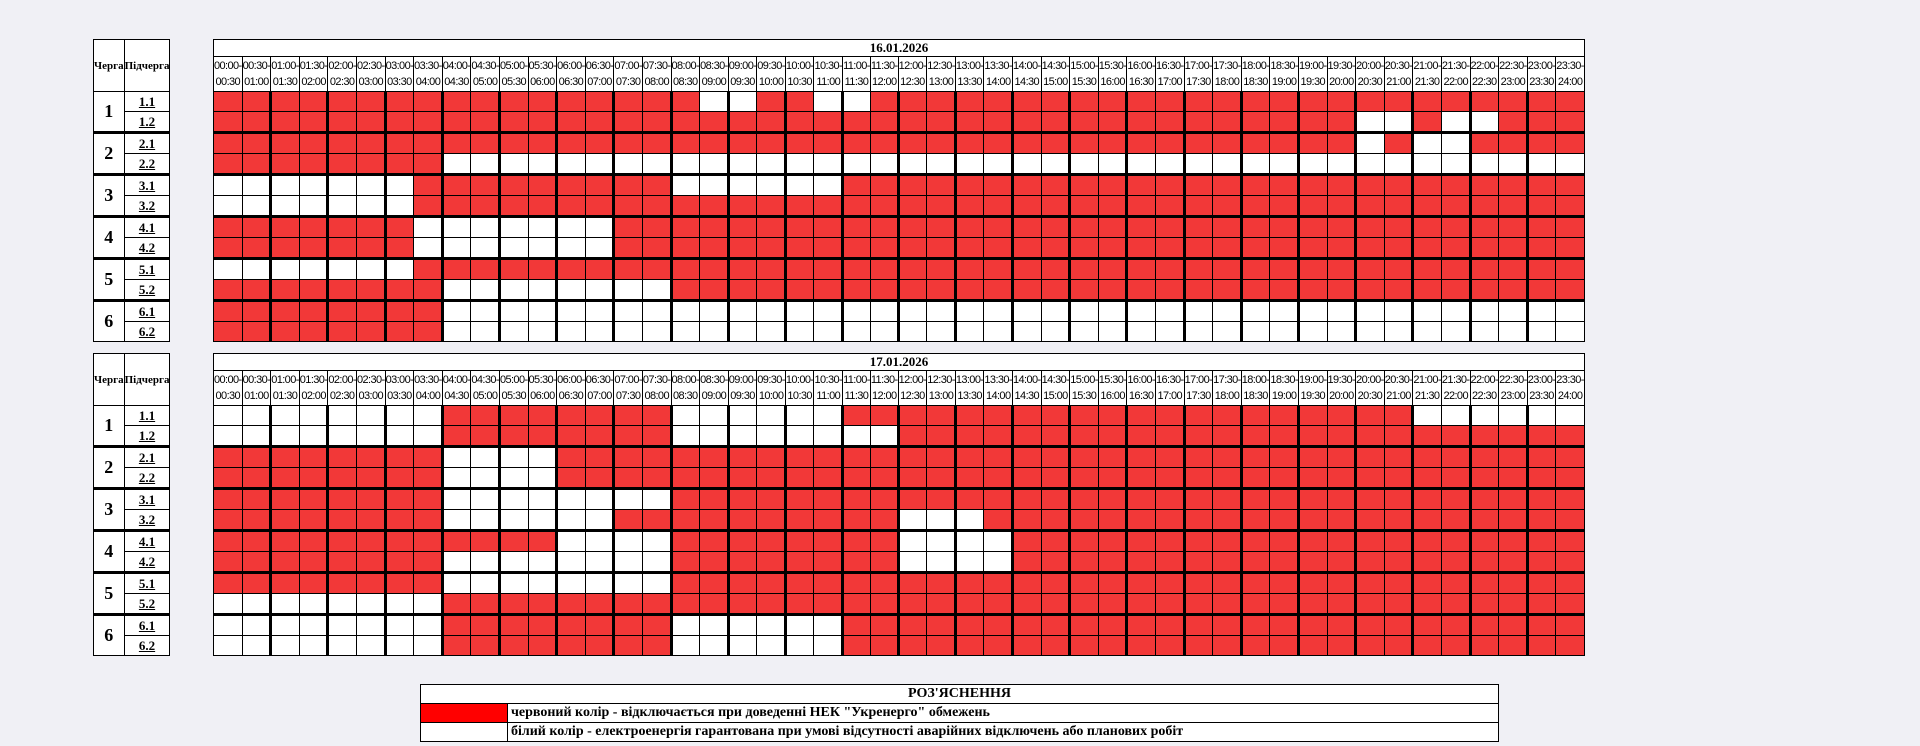  Describe the element at coordinates (1169, 74) in the screenshot. I see `time-slot-header: 16:30- 17:00` at that location.